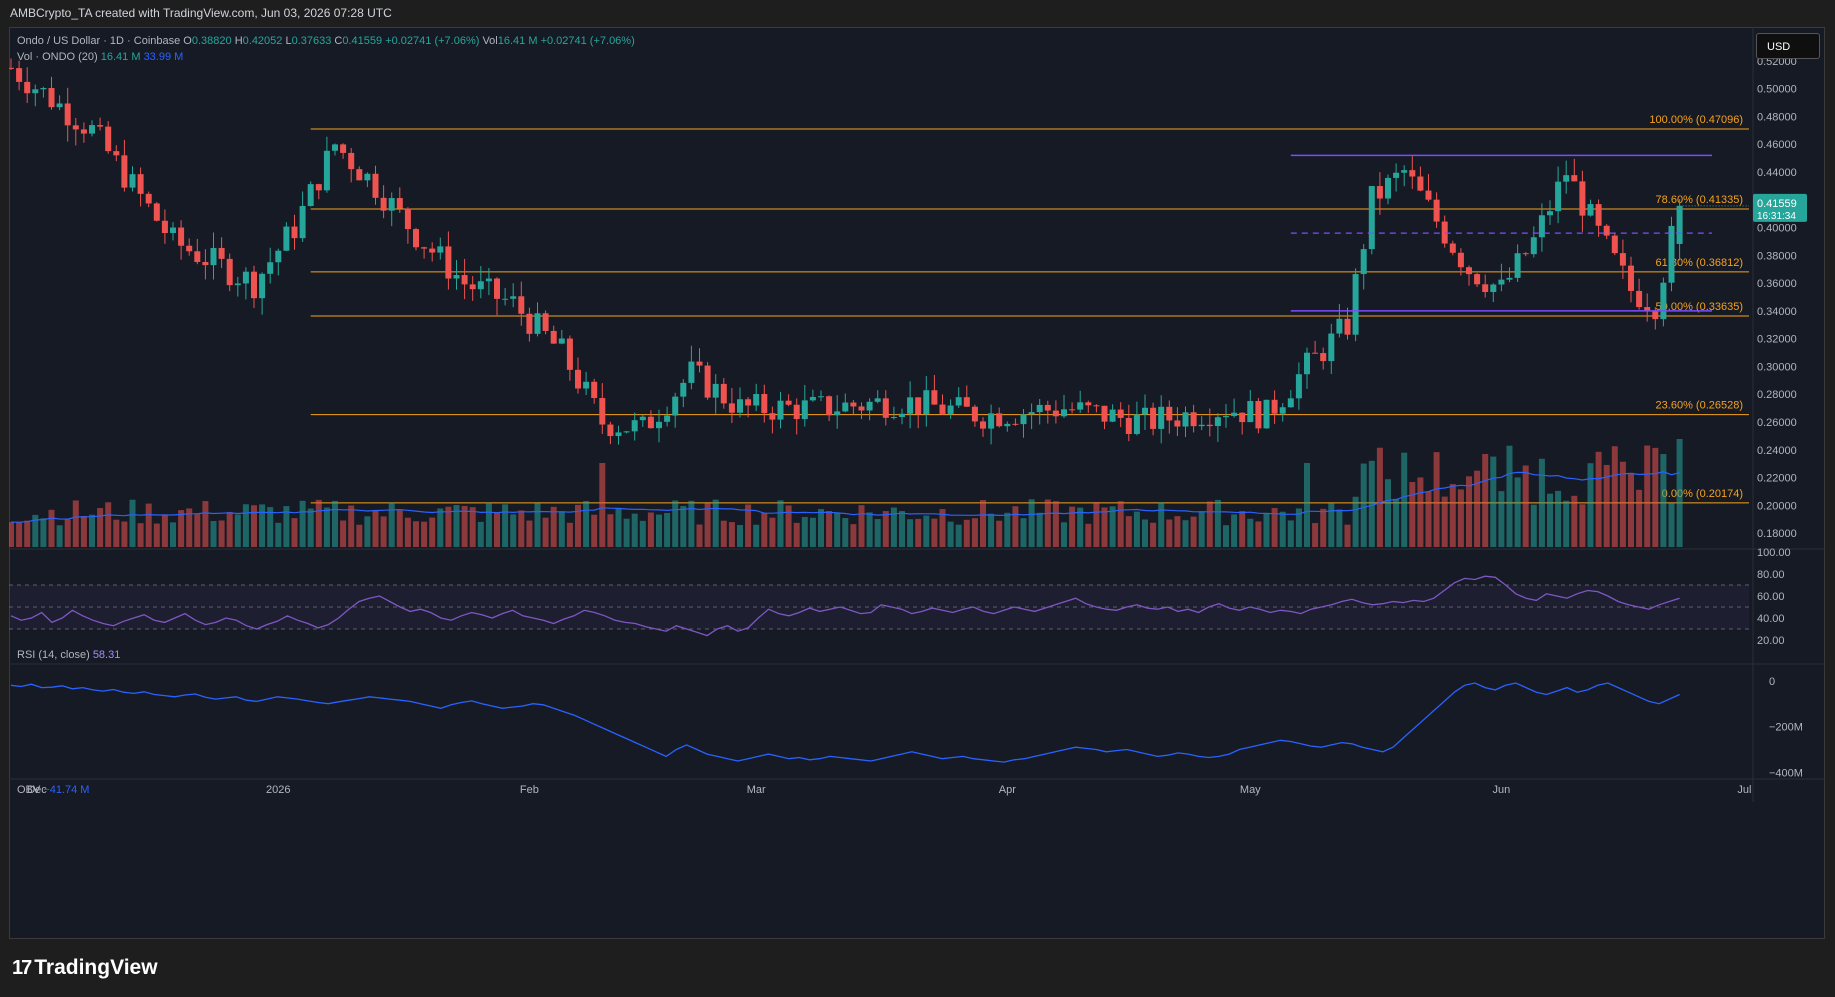 The width and height of the screenshot is (1835, 997). What do you see at coordinates (1777, 62) in the screenshot?
I see `price-tick-label: 0.52000` at bounding box center [1777, 62].